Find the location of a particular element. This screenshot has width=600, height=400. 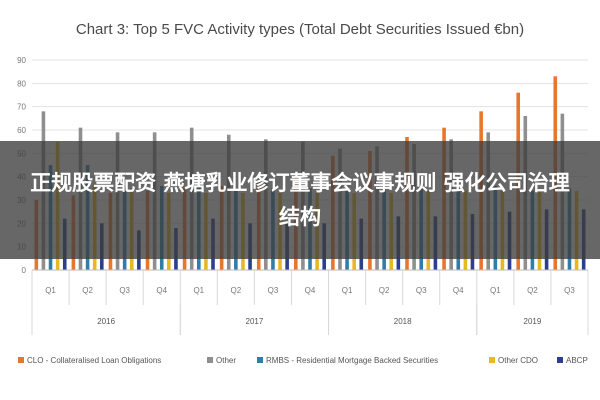

y-tick-label: 60 is located at coordinates (21, 130).